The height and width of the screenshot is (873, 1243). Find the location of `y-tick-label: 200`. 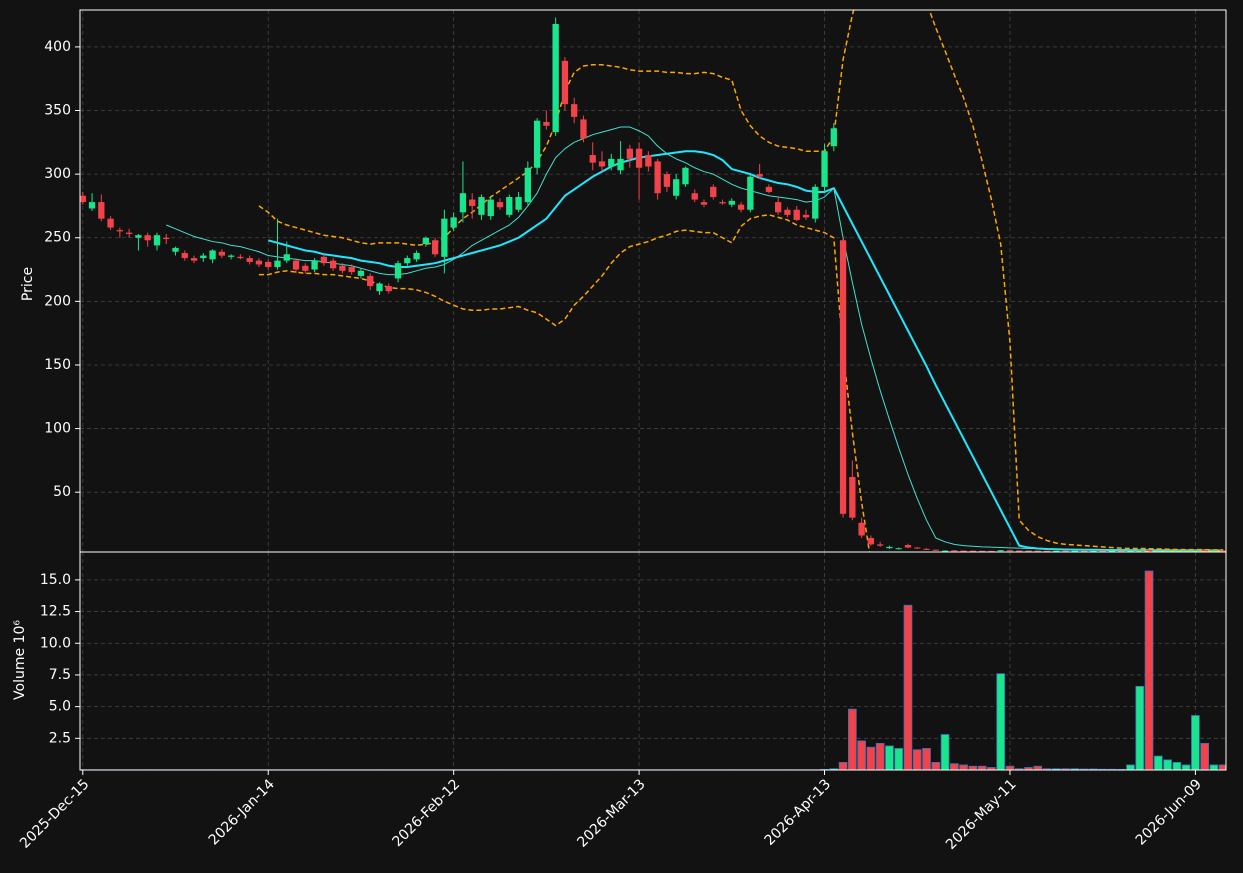

y-tick-label: 200 is located at coordinates (57, 301).